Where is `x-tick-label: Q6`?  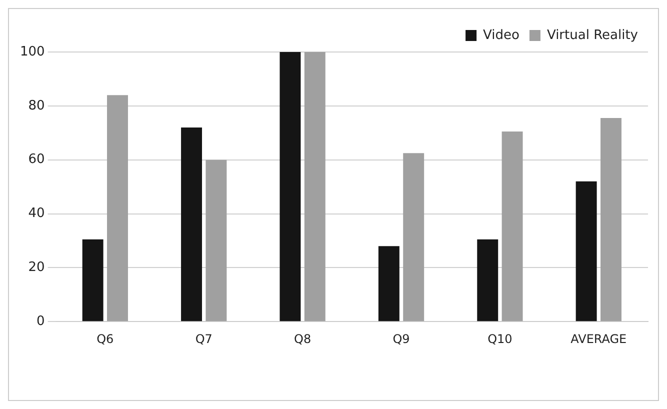 x-tick-label: Q6 is located at coordinates (105, 339).